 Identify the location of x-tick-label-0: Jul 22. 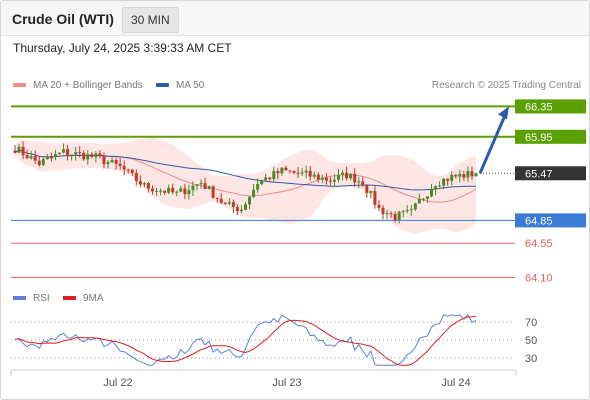
(117, 383).